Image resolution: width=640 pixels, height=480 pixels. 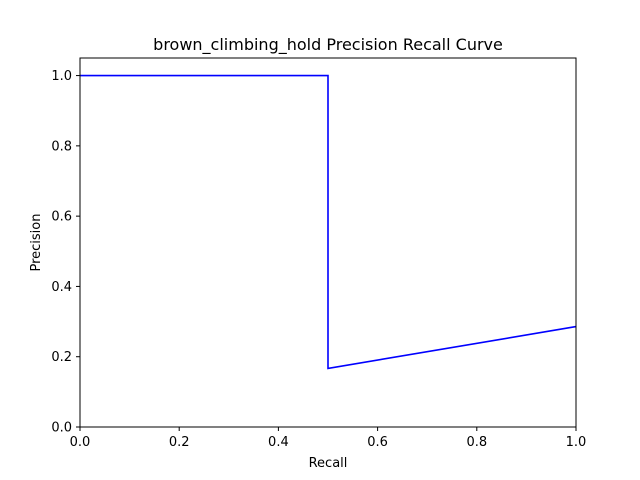 What do you see at coordinates (377, 442) in the screenshot?
I see `x-tick-label: 0.6` at bounding box center [377, 442].